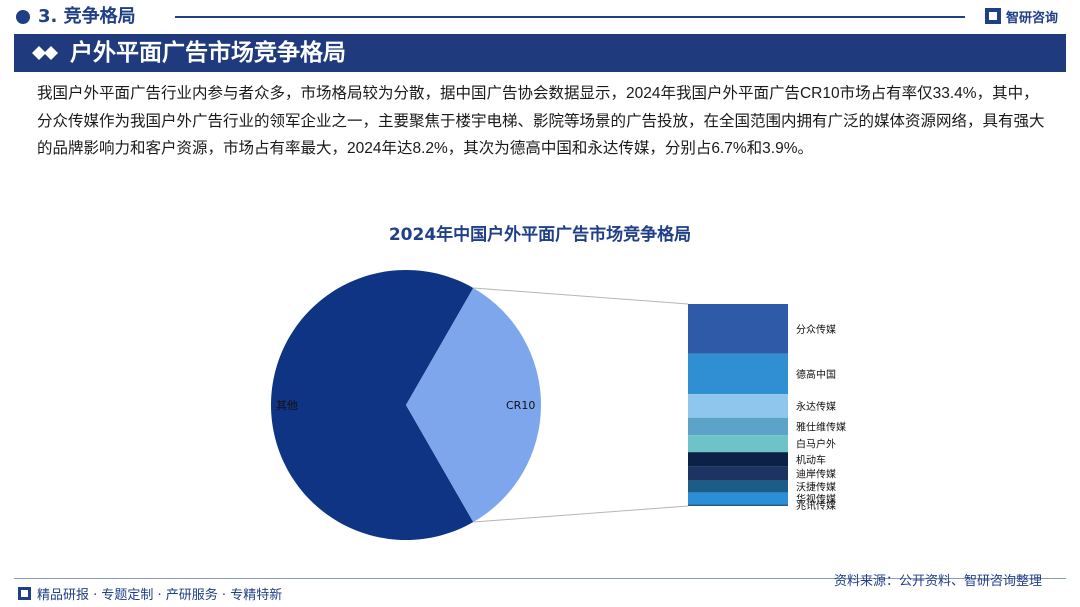 This screenshot has height=607, width=1080. What do you see at coordinates (821, 426) in the screenshot?
I see `bar-label-4: 雅仕维传媒` at bounding box center [821, 426].